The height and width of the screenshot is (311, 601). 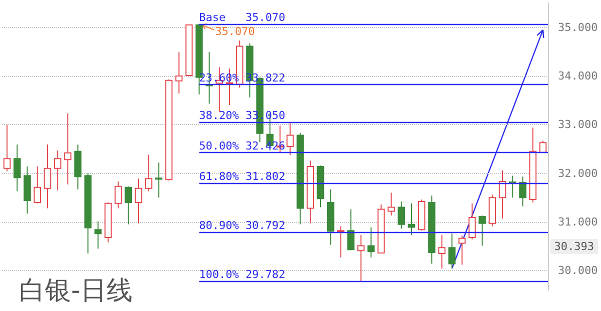 What do you see at coordinates (578, 221) in the screenshot?
I see `y-tick-label: 31.000` at bounding box center [578, 221].